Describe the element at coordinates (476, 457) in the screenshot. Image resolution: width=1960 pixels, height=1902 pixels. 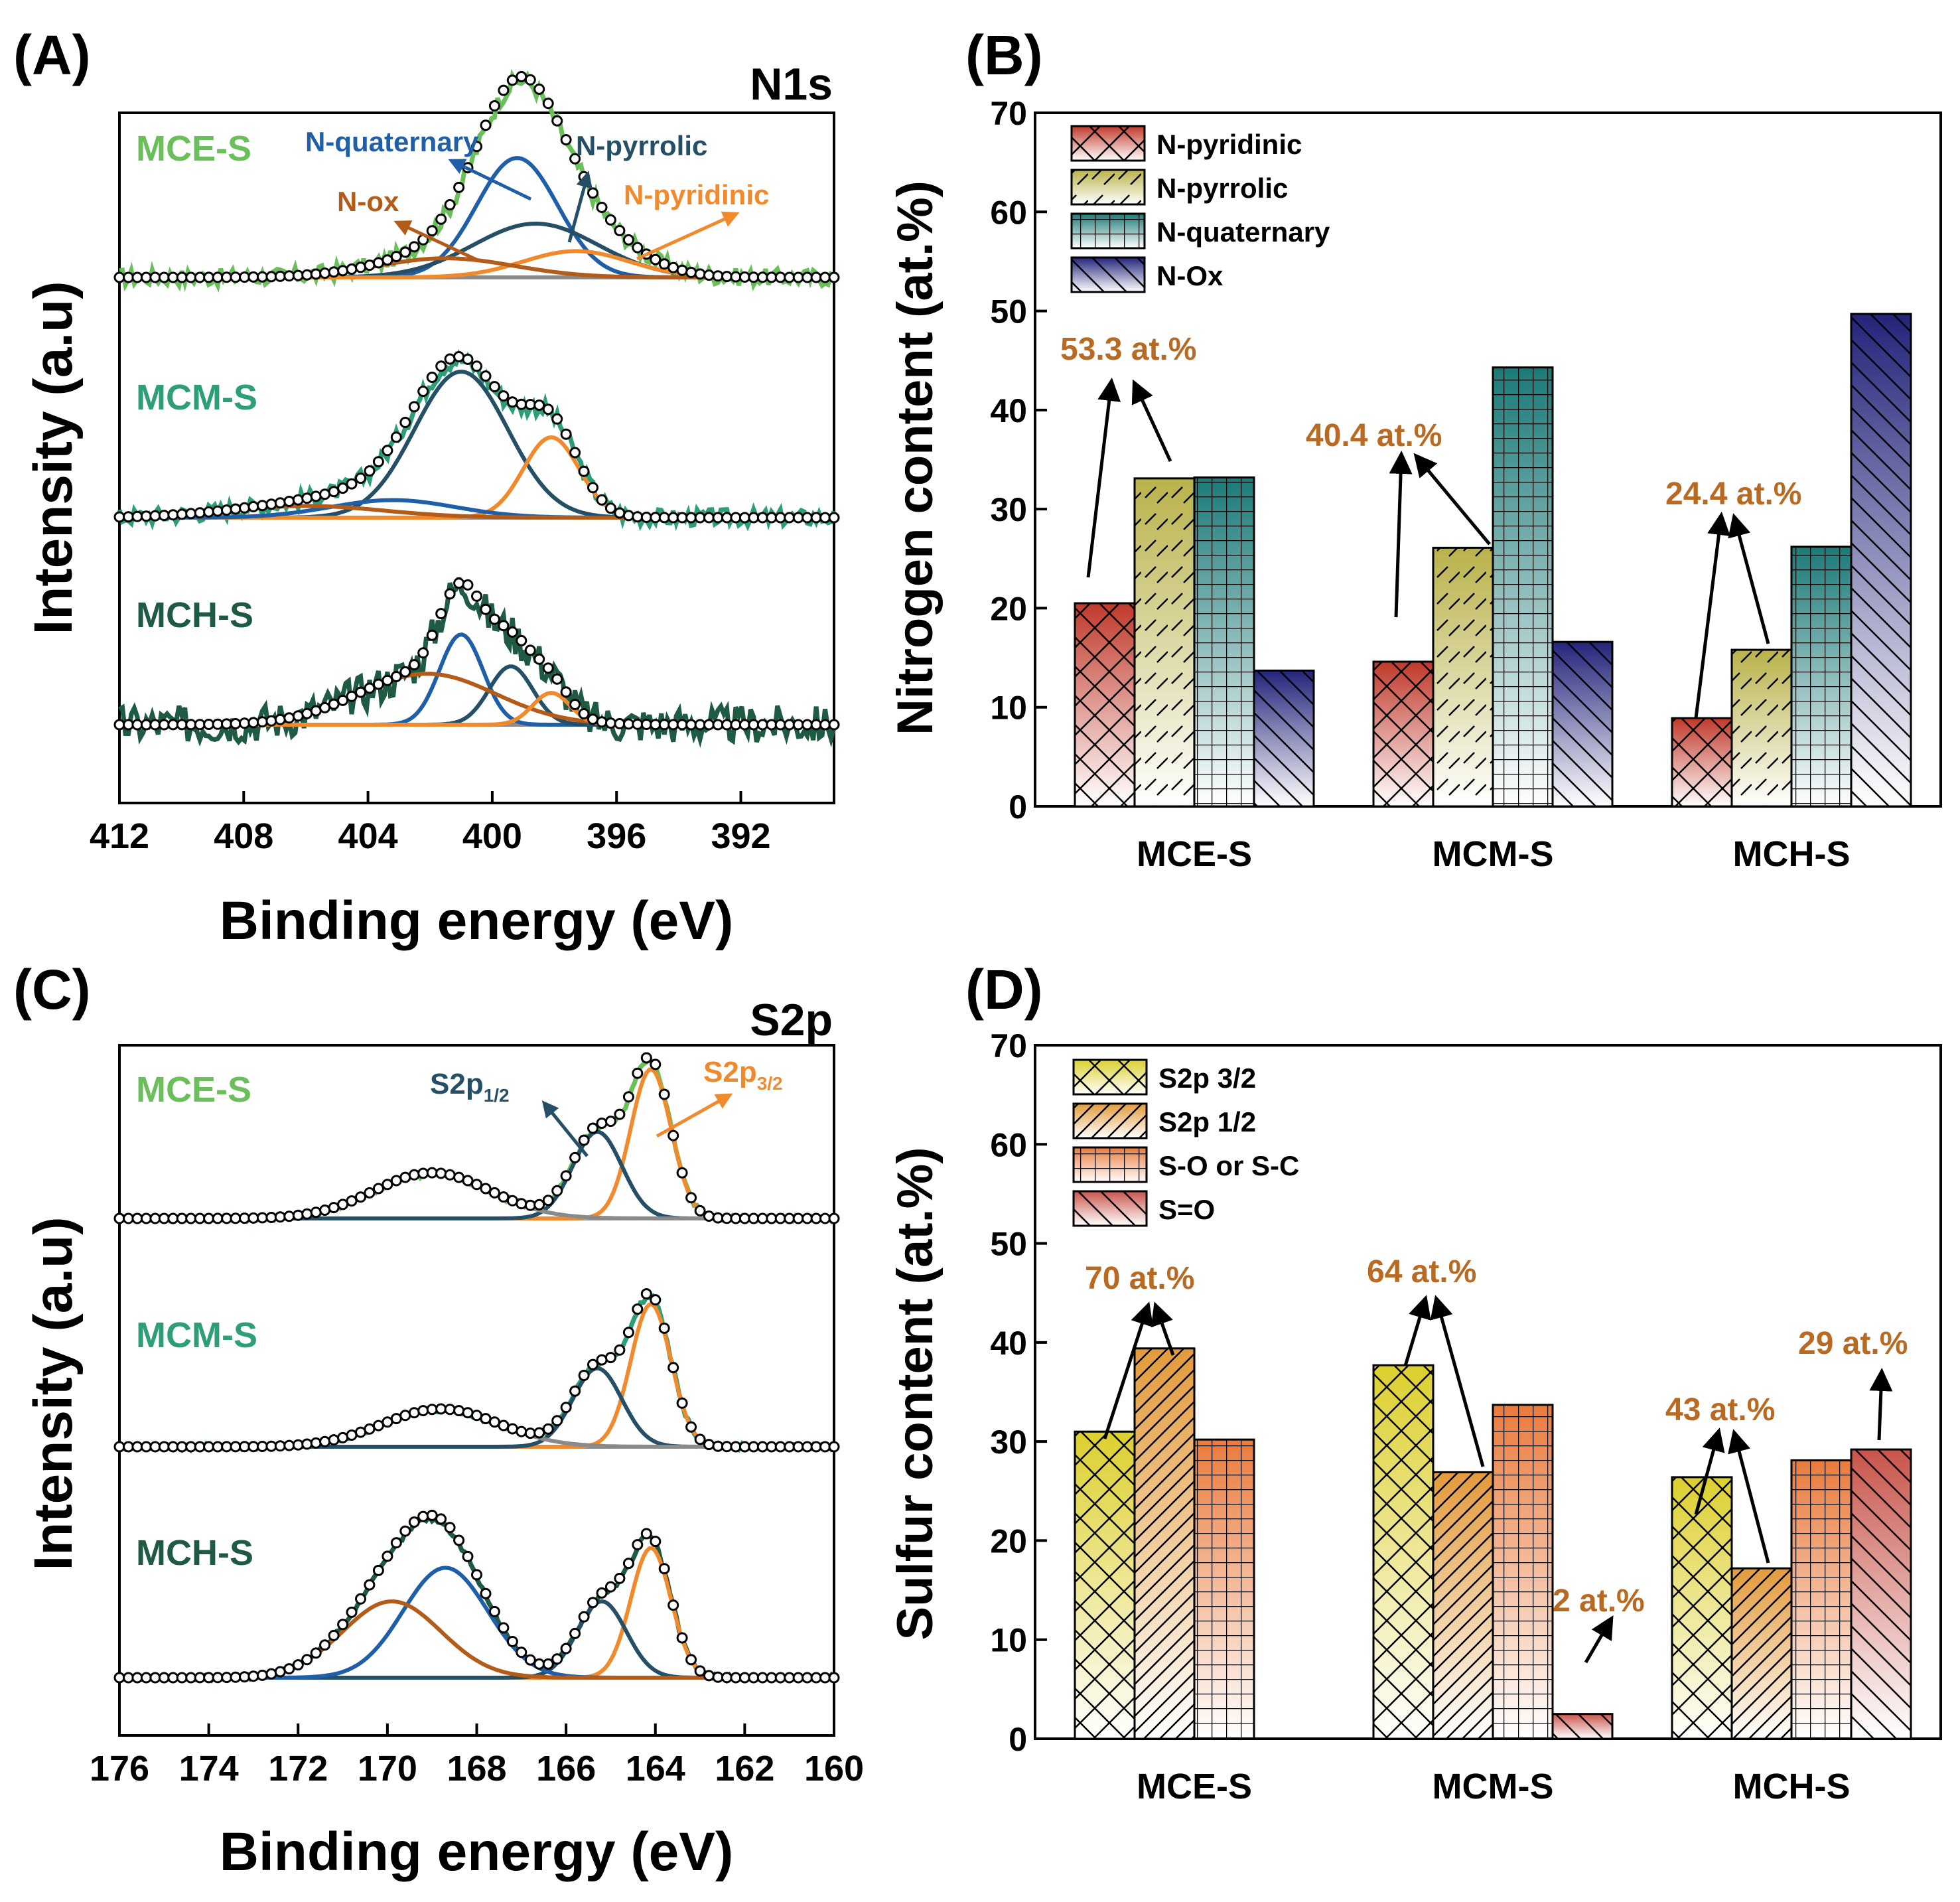
I see `plot-frame-a` at that location.